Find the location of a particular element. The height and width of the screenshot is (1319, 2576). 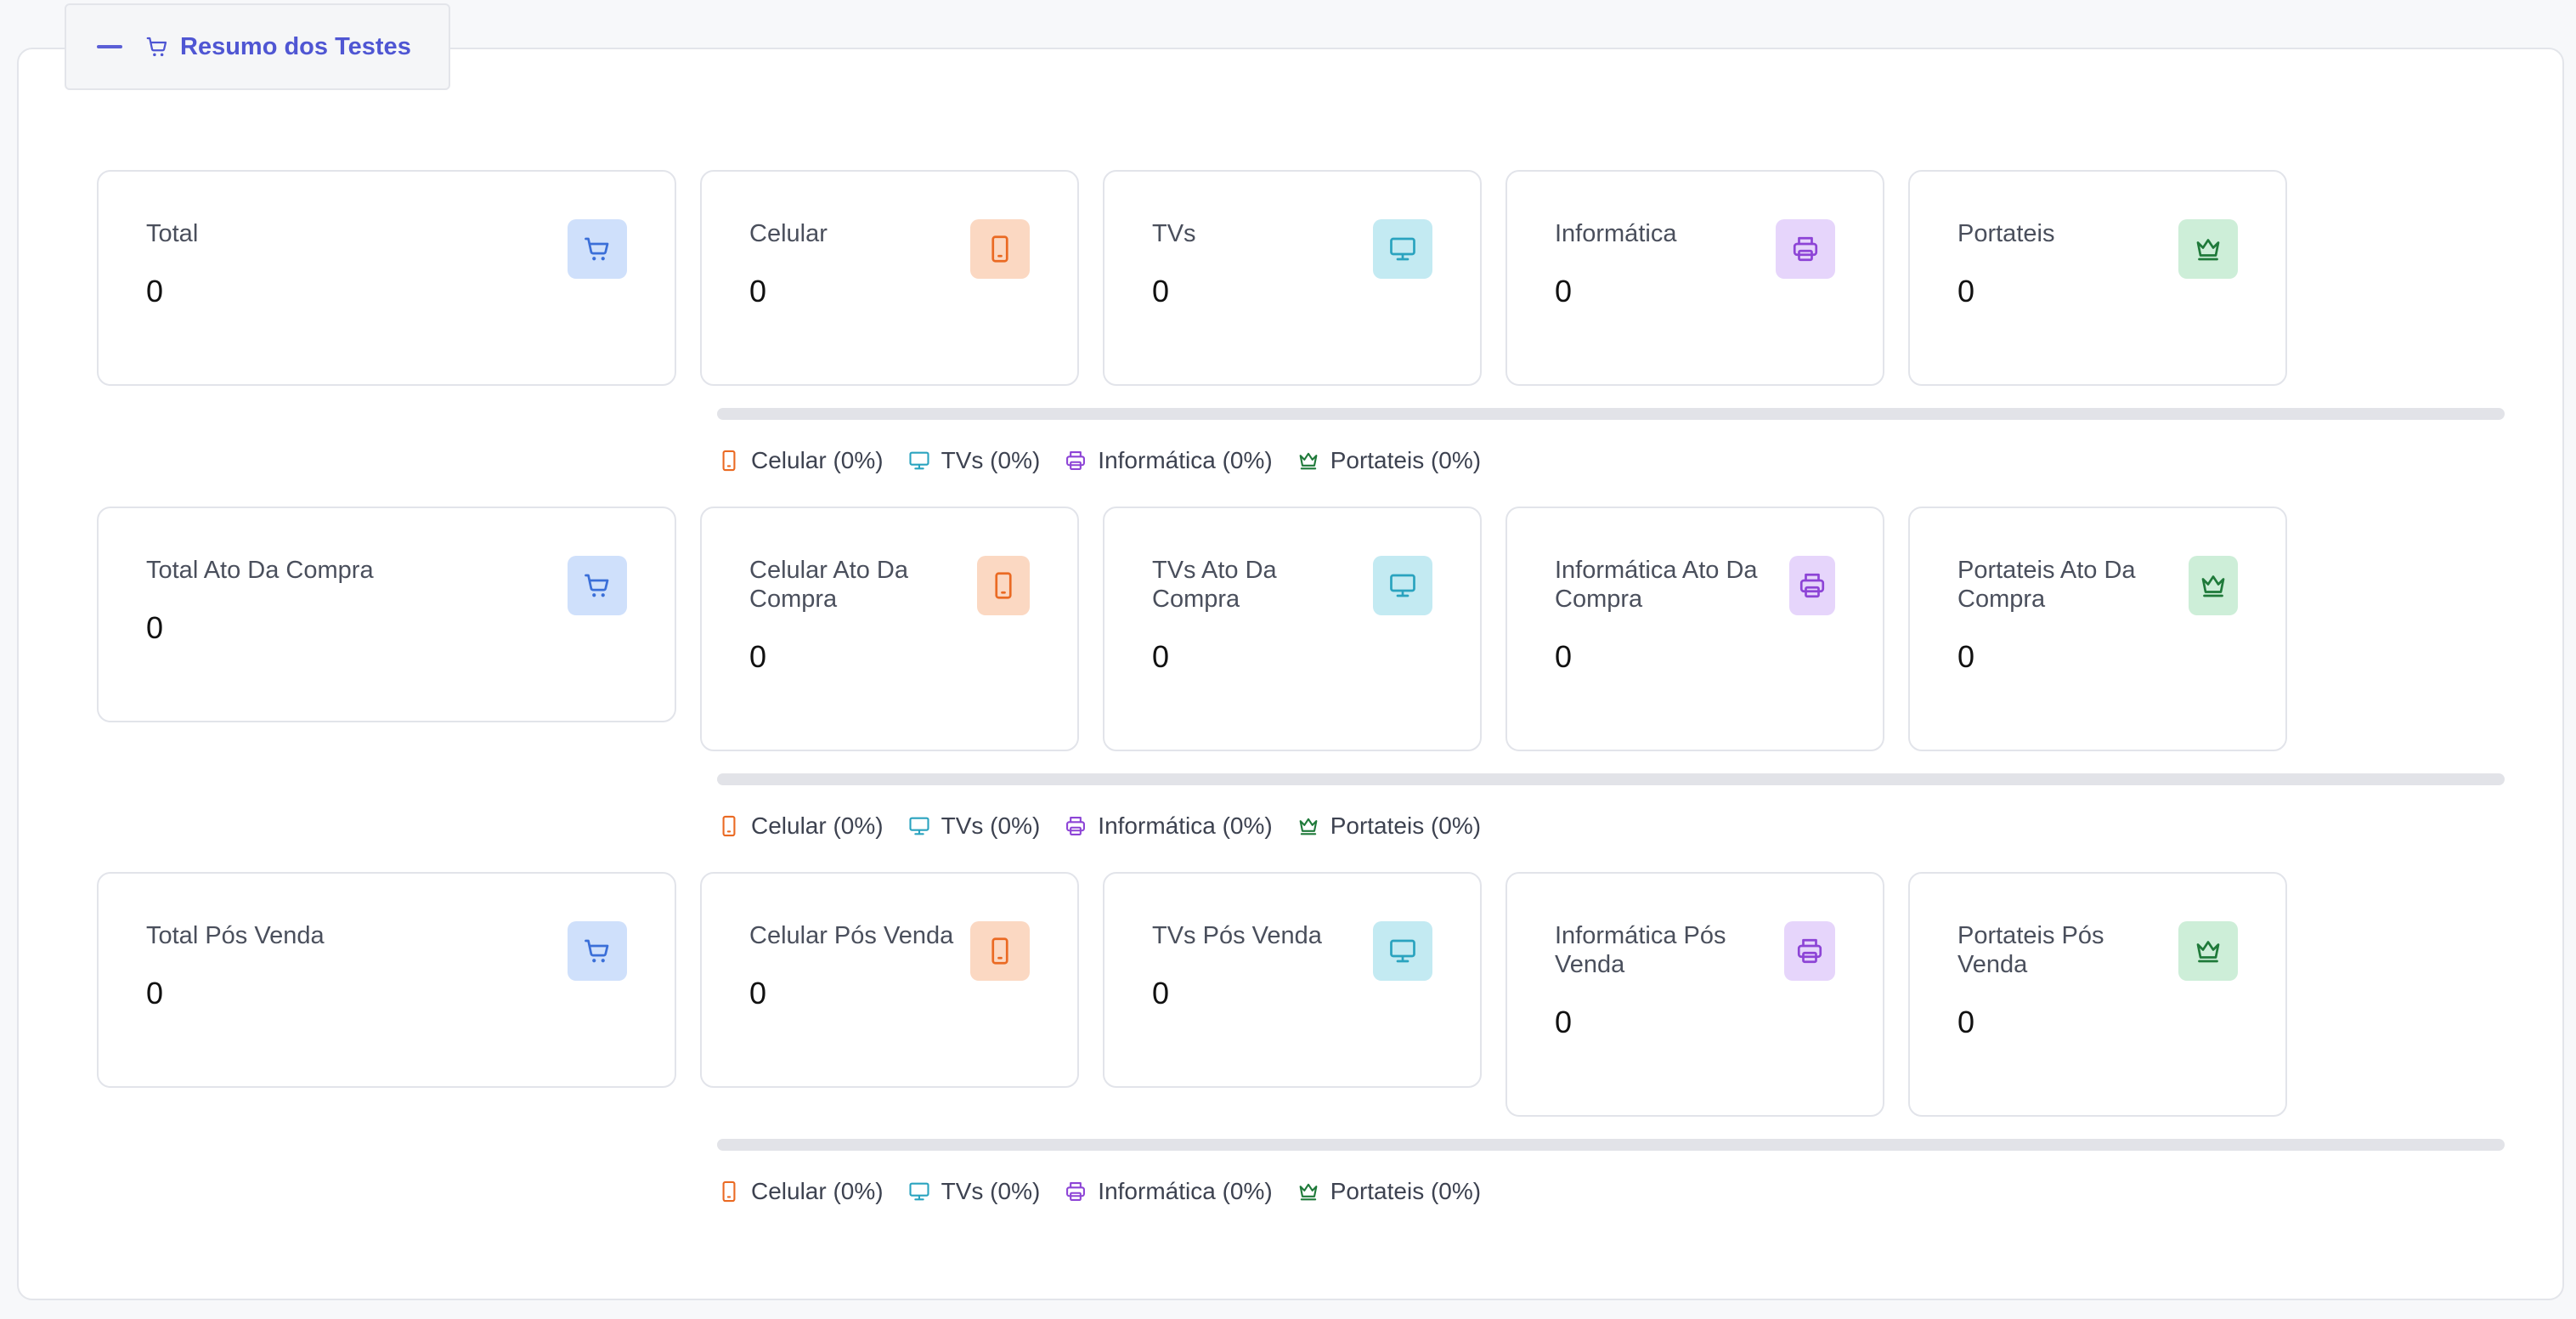

card-total: Total 0 is located at coordinates (386, 278).